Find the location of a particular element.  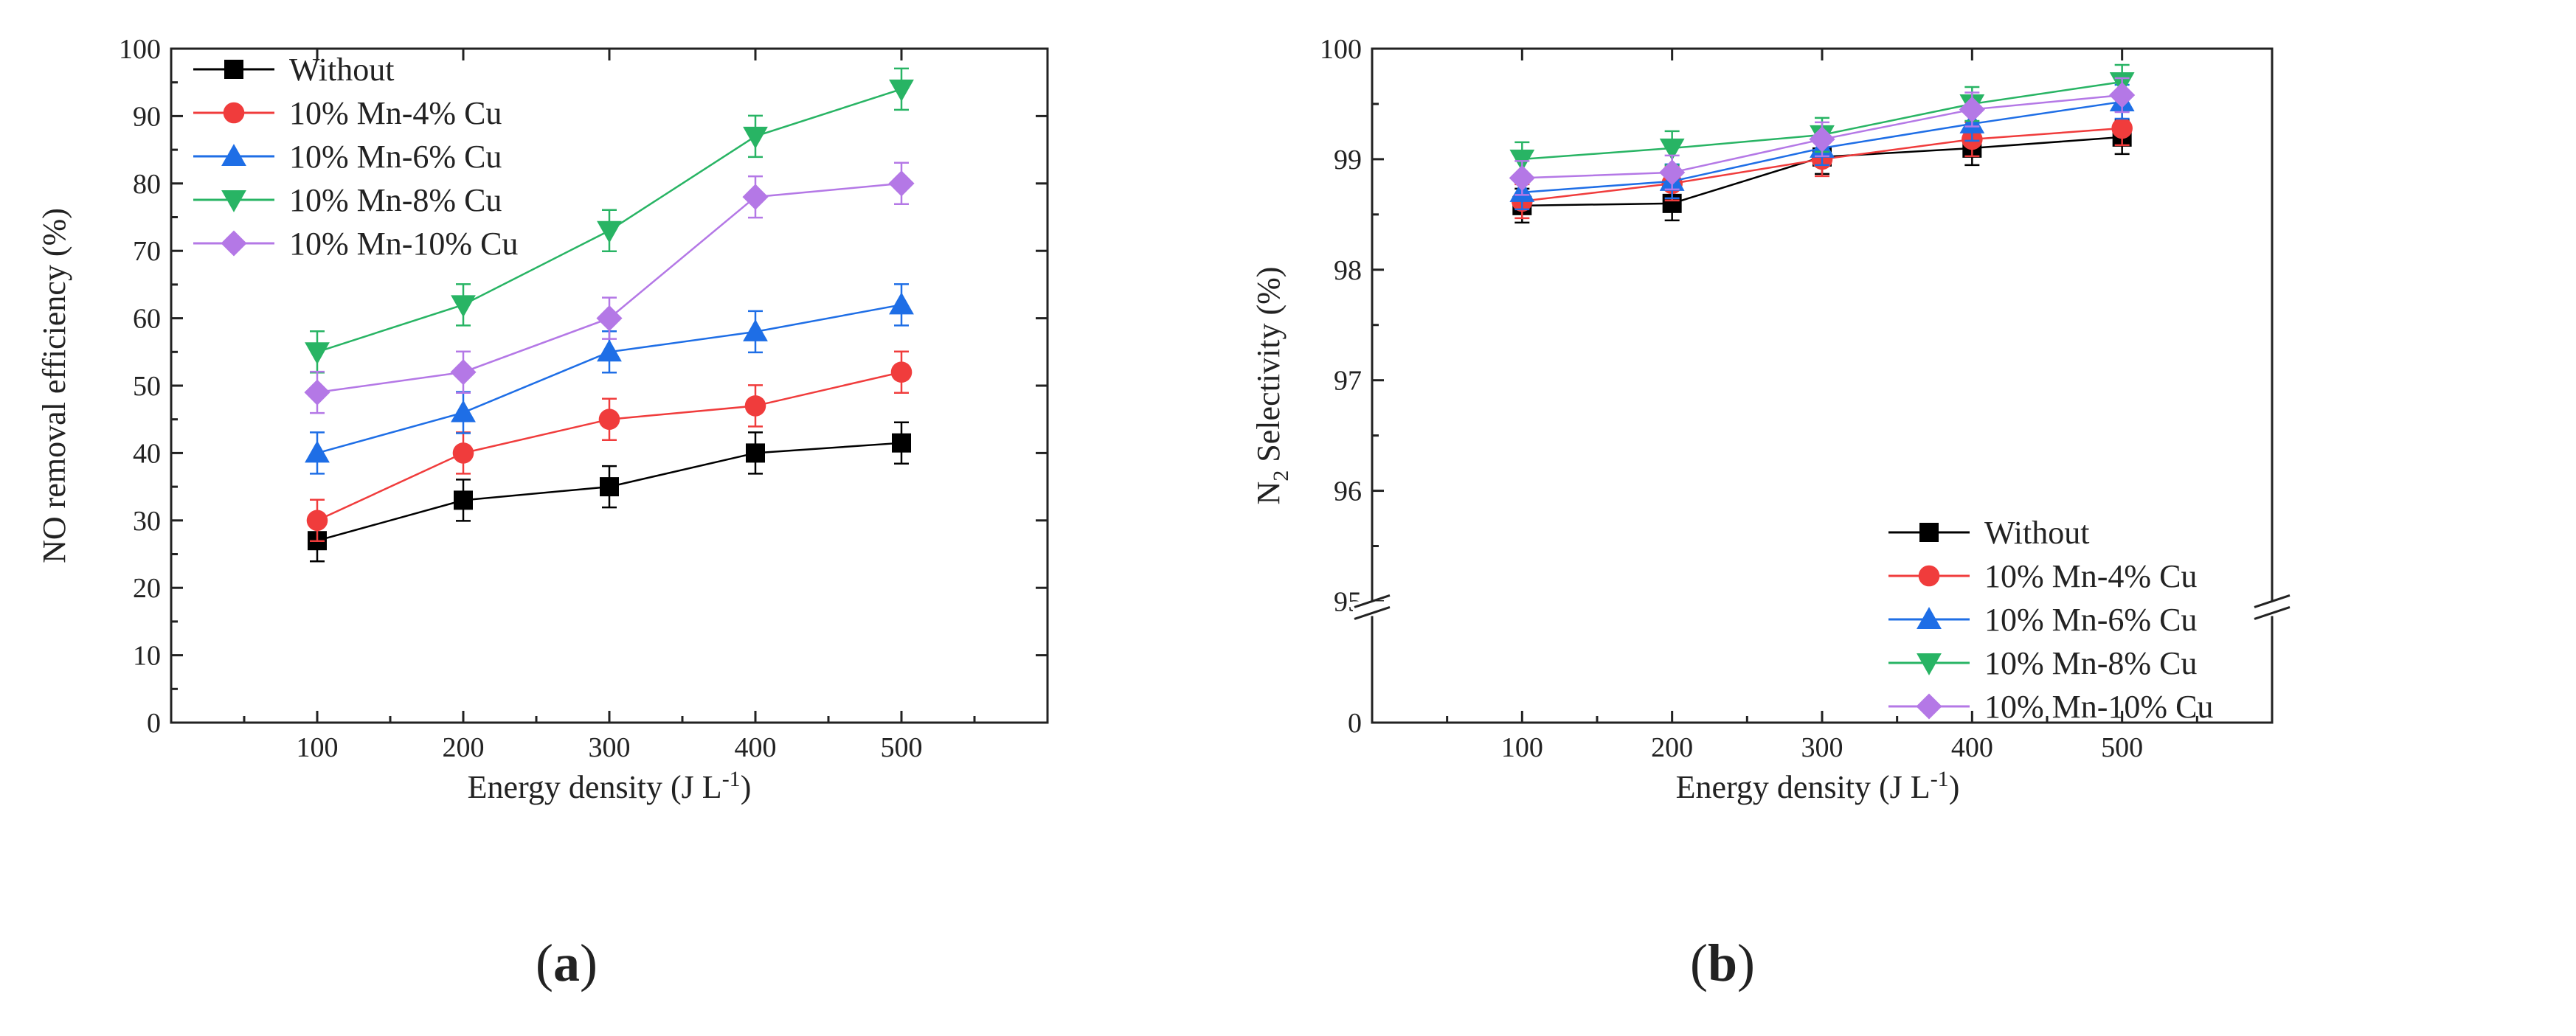

y-tick-label: 98 is located at coordinates (1348, 270).